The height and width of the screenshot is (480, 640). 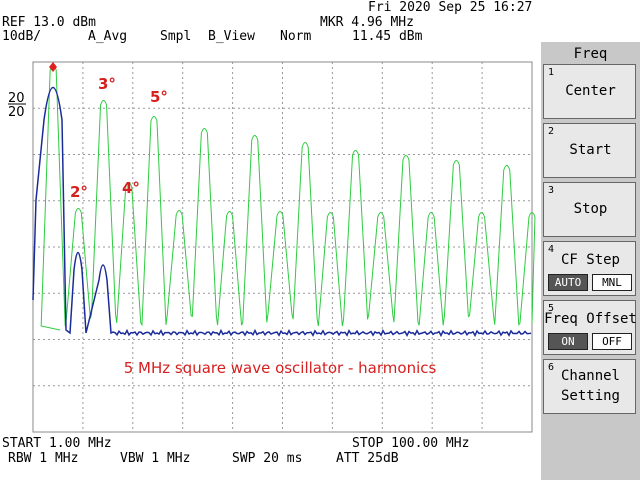 I want to click on softkey: 5 Freq Offset ON OFF, so click(x=590, y=327).